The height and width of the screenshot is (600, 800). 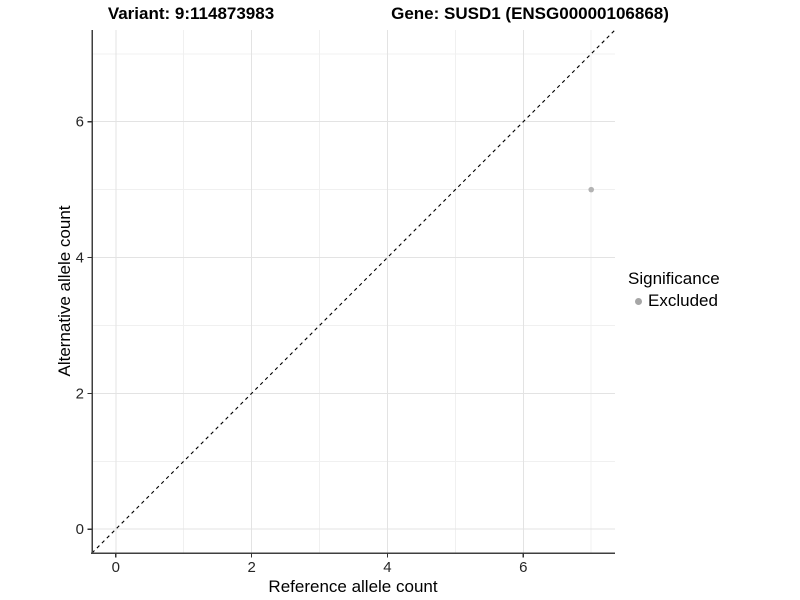 What do you see at coordinates (116, 567) in the screenshot?
I see `x-tick-label: 0` at bounding box center [116, 567].